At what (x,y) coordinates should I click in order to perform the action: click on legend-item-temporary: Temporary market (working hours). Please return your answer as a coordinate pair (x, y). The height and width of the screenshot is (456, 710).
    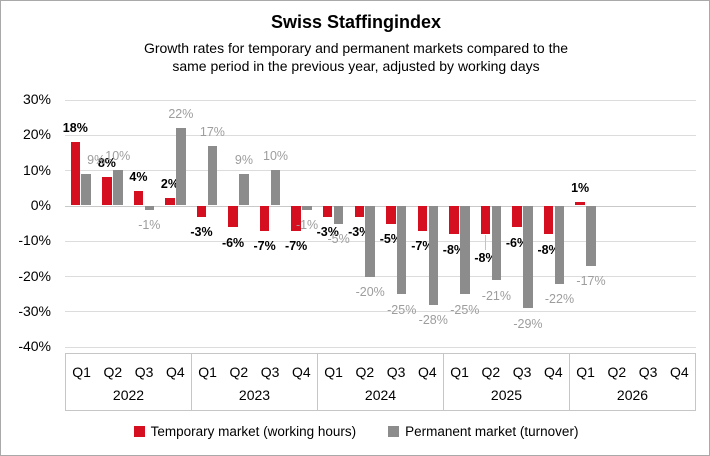
    Looking at the image, I should click on (245, 431).